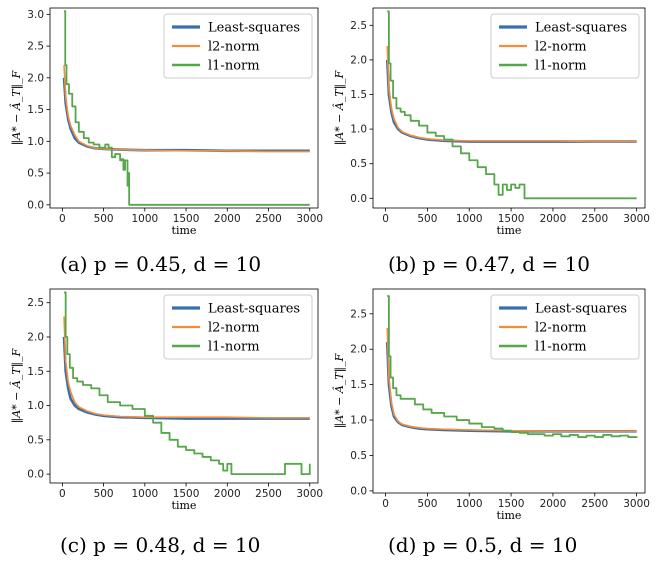  Describe the element at coordinates (160, 545) in the screenshot. I see `caption-c: (c) p = 0.48, d = 10` at that location.